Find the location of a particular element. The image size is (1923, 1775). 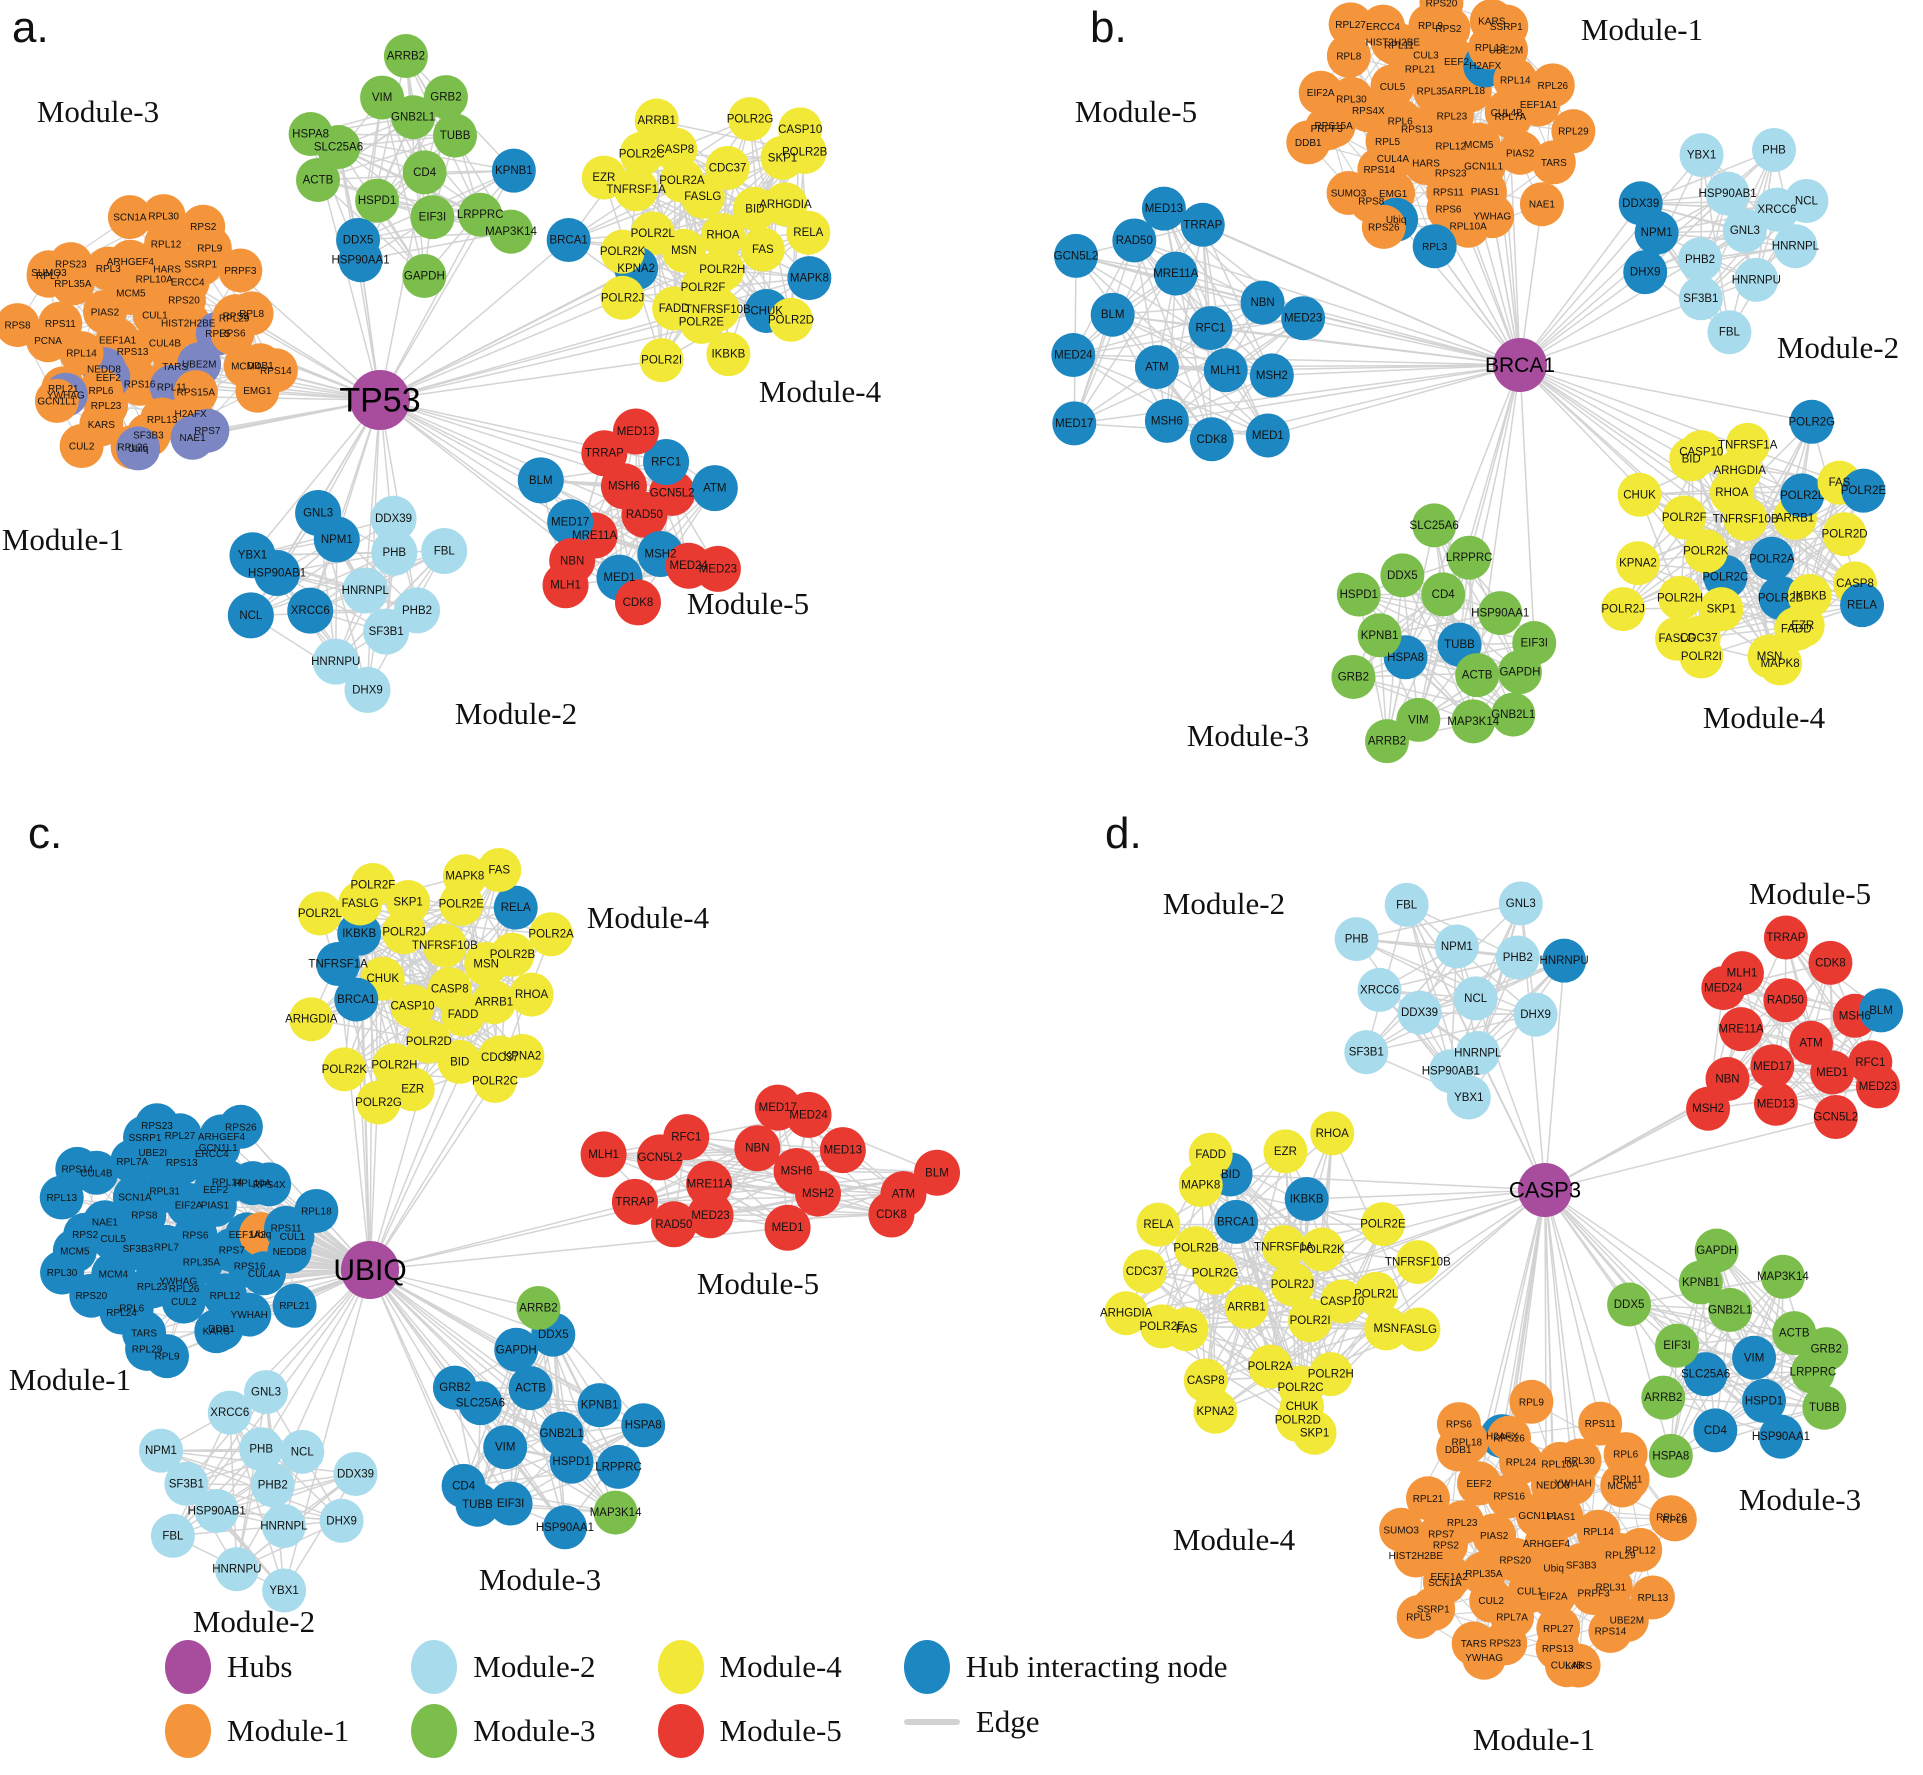

node-FBL is located at coordinates (1406, 904).